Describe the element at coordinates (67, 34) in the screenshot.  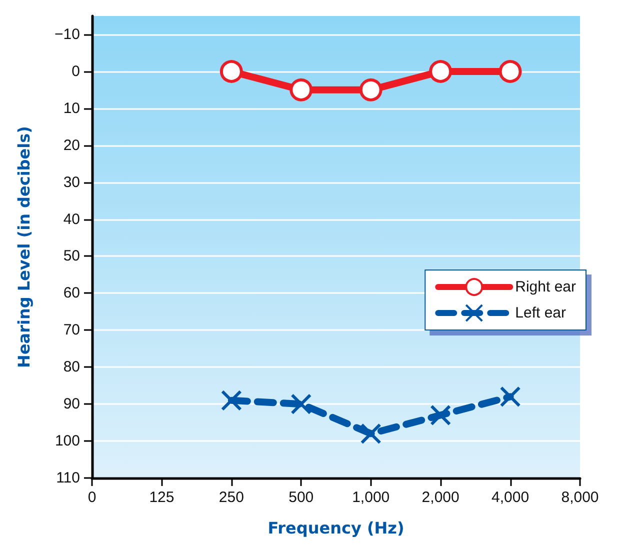
I see `y-tick-label: −10` at that location.